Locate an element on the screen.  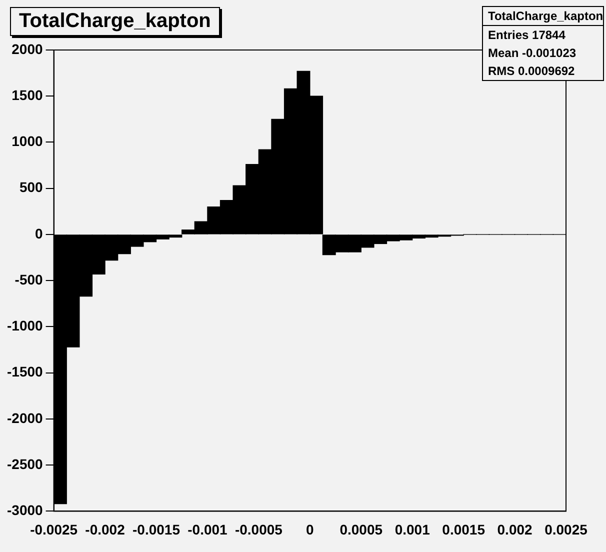
y-tick-label: 1500 is located at coordinates (28, 94).